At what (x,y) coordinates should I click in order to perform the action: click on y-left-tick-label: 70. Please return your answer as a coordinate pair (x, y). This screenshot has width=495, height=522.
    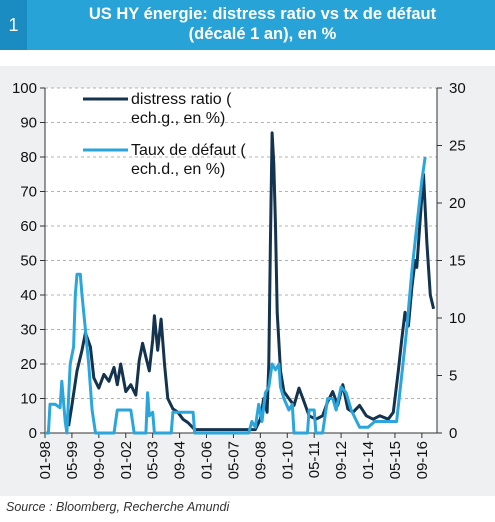
    Looking at the image, I should click on (28, 192).